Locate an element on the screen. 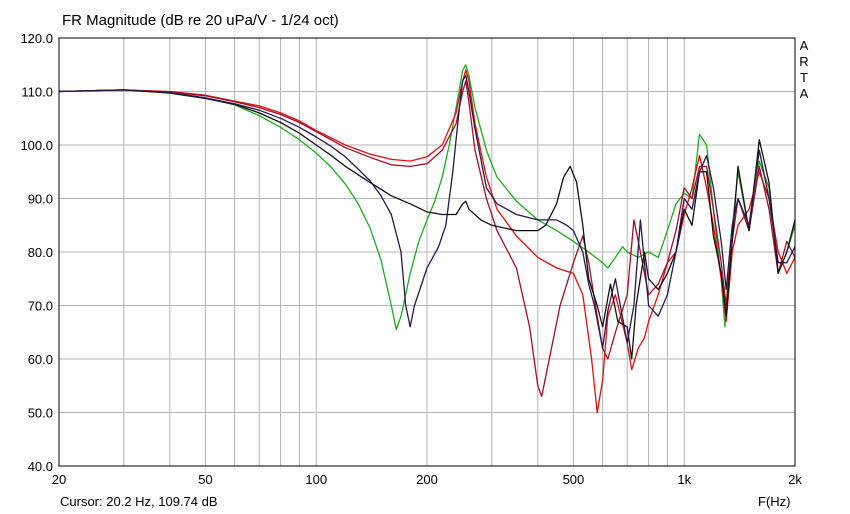 This screenshot has height=514, width=850. y-tick-label: 120.0 is located at coordinates (36, 38).